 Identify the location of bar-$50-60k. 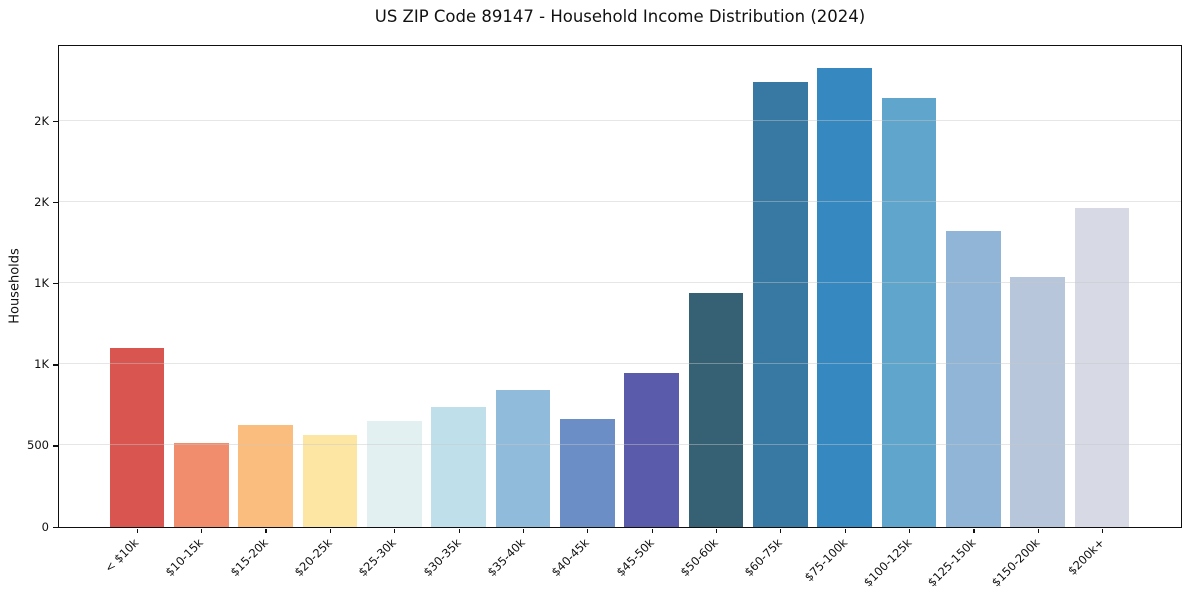
(716, 409).